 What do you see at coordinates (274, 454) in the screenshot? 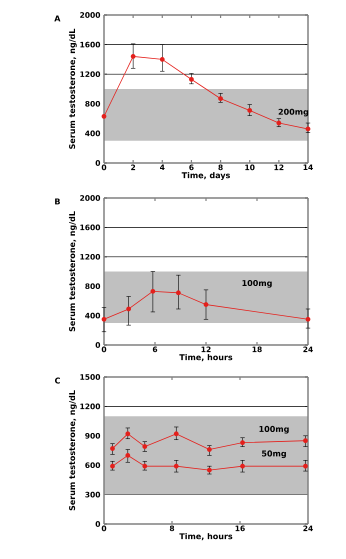
I see `series-label: 50mg` at bounding box center [274, 454].